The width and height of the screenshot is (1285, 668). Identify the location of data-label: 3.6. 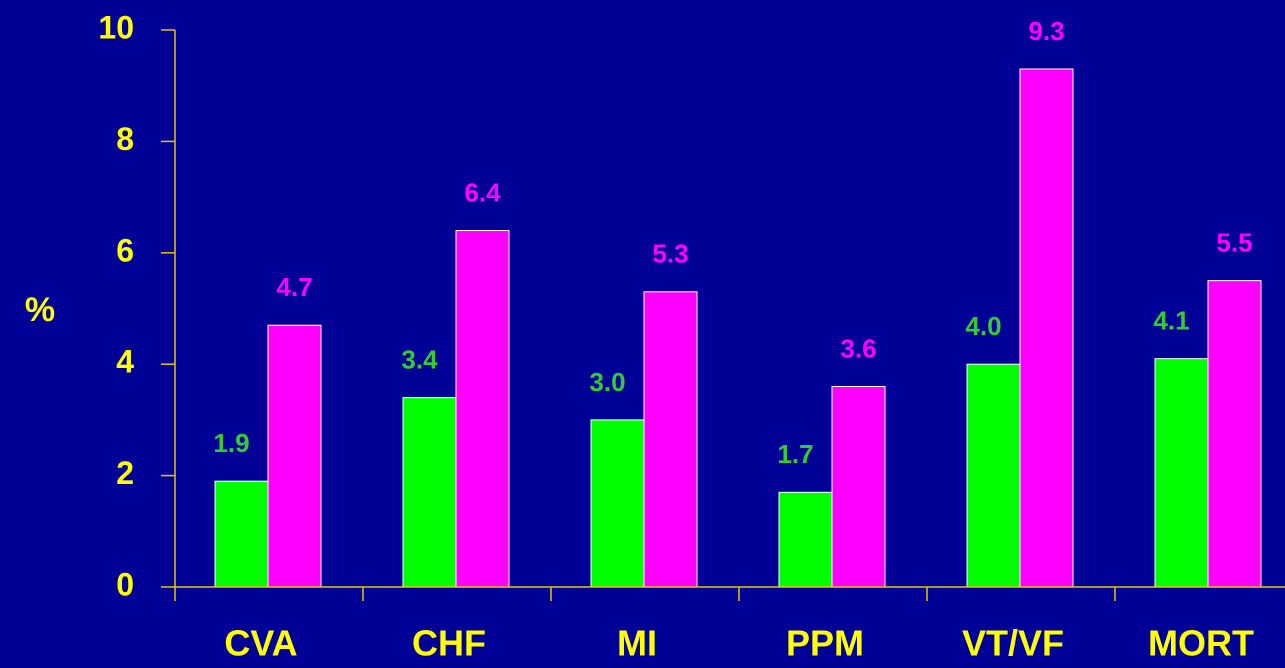
(858, 348).